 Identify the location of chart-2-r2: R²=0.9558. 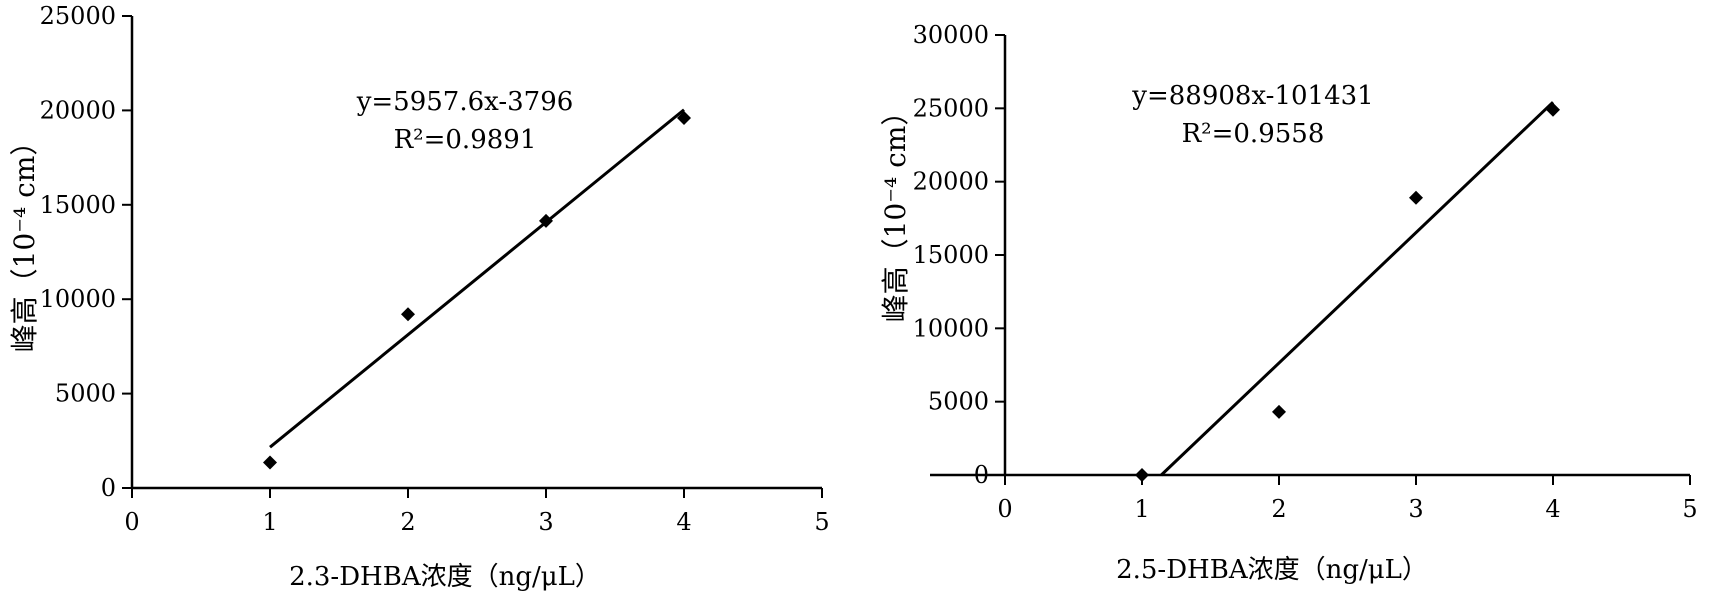
(1253, 134).